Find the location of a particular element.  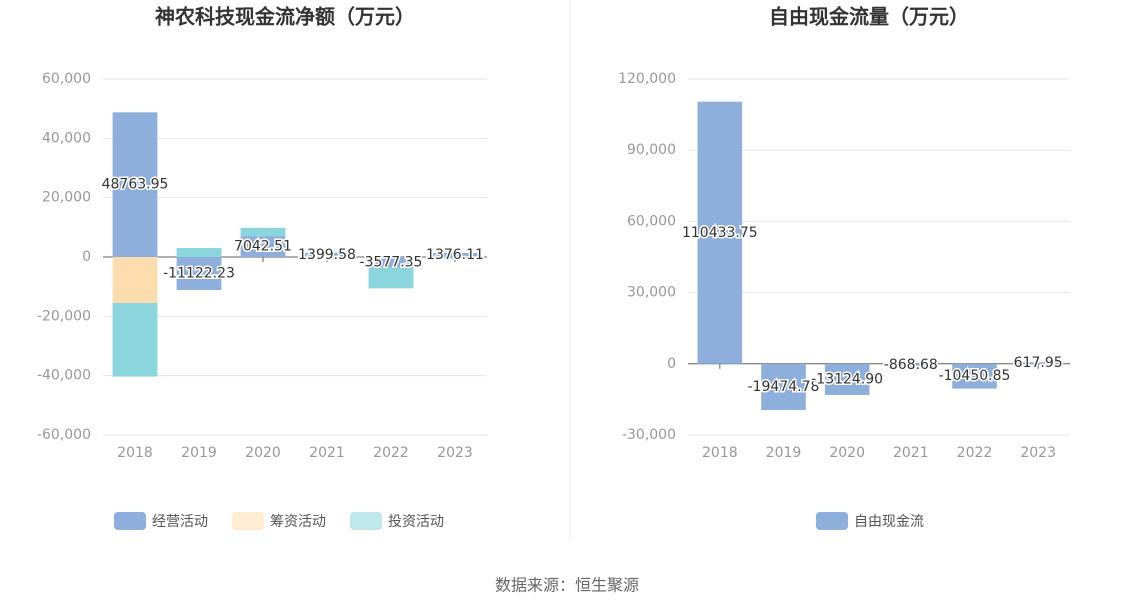

y-tick-label: 20,000 is located at coordinates (66, 198).